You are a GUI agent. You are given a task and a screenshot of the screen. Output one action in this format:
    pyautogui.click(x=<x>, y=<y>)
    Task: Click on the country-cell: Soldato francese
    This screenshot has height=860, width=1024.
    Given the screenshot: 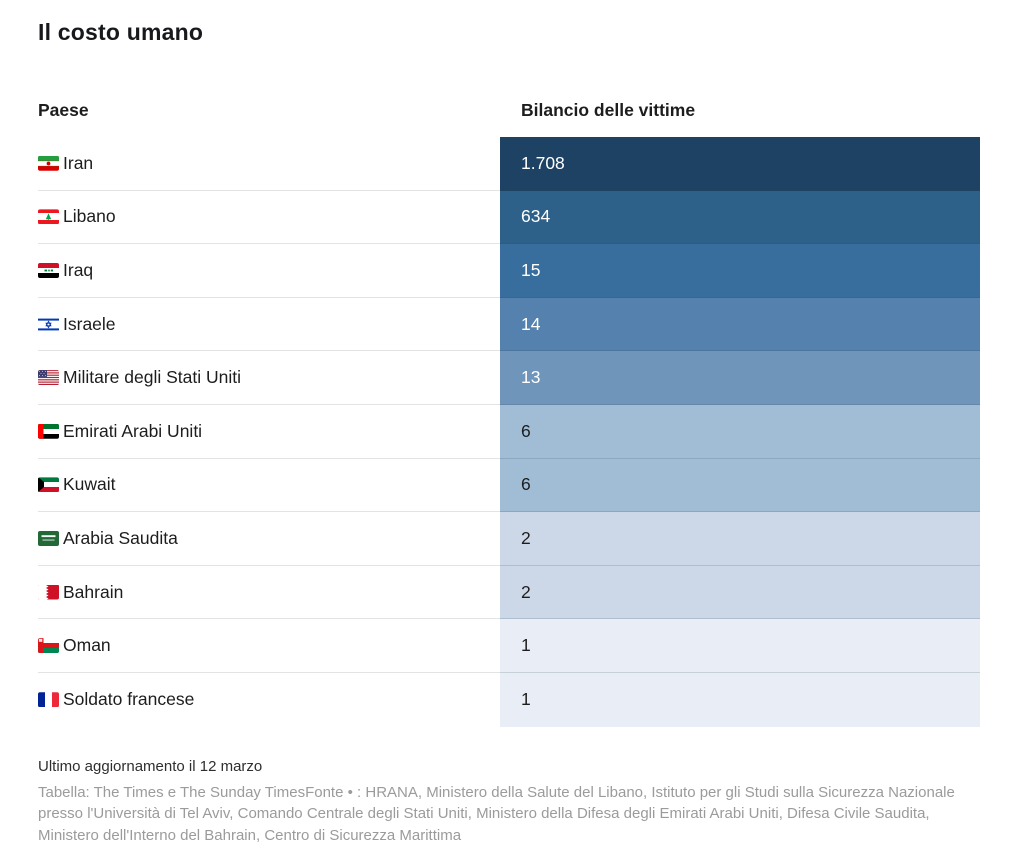 What is the action you would take?
    pyautogui.click(x=269, y=700)
    